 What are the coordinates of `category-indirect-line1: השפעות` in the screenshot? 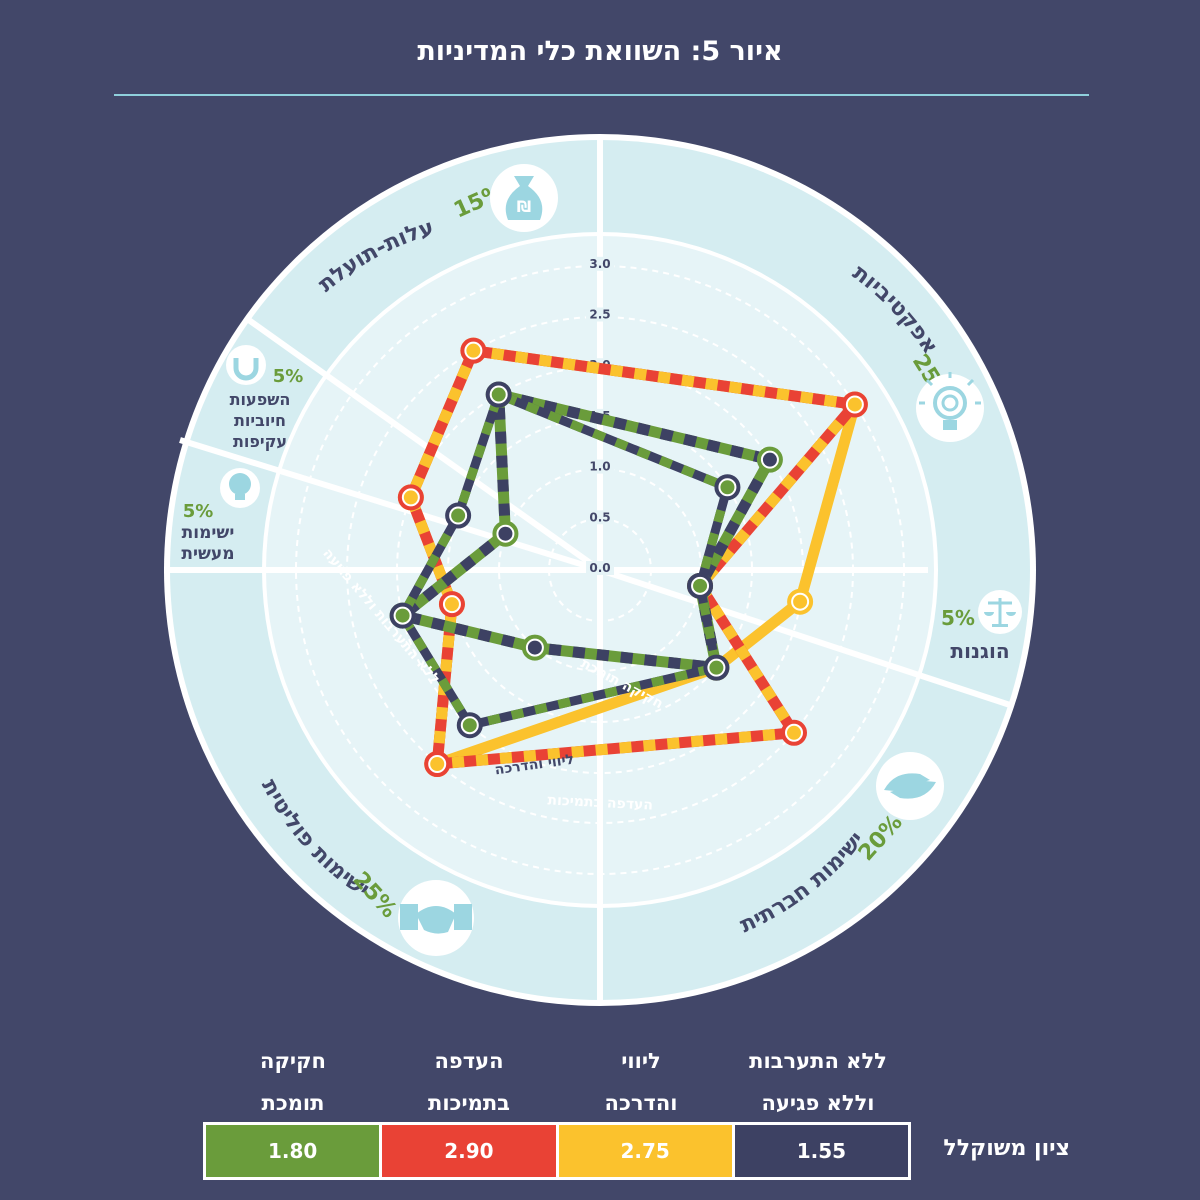 It's located at (260, 399).